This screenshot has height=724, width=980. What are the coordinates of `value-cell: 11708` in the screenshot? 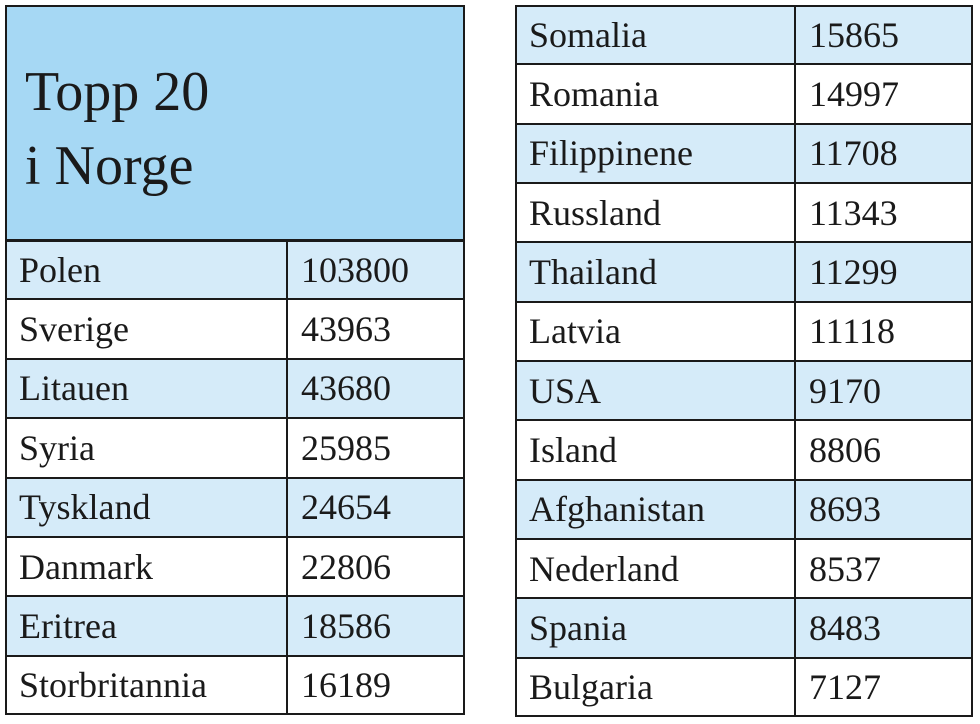 It's located at (884, 153).